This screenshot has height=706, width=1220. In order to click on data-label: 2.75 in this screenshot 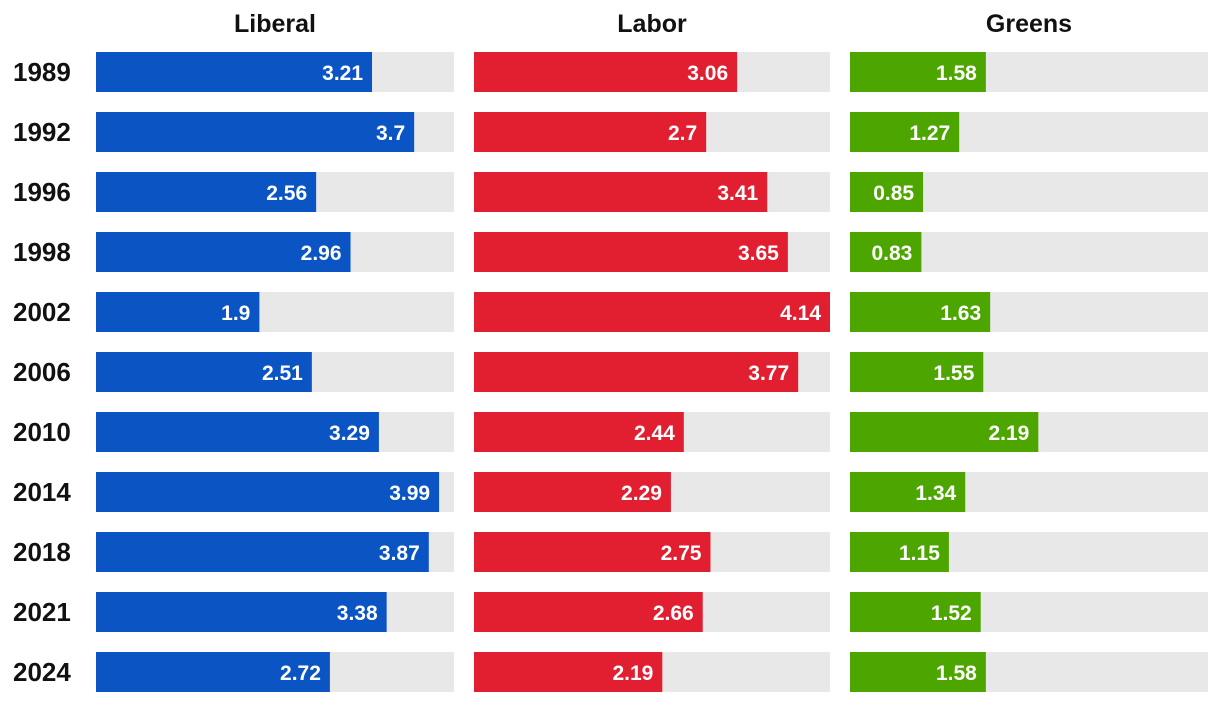, I will do `click(681, 553)`.